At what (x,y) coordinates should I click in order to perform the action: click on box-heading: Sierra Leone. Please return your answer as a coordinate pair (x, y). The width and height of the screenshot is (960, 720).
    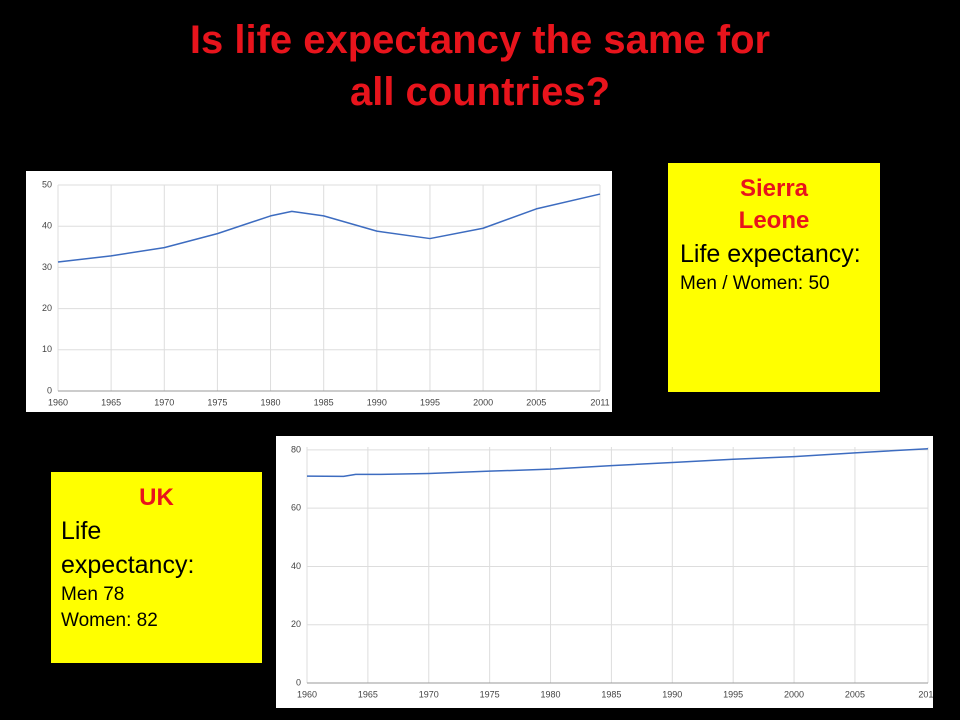
    Looking at the image, I should click on (774, 204).